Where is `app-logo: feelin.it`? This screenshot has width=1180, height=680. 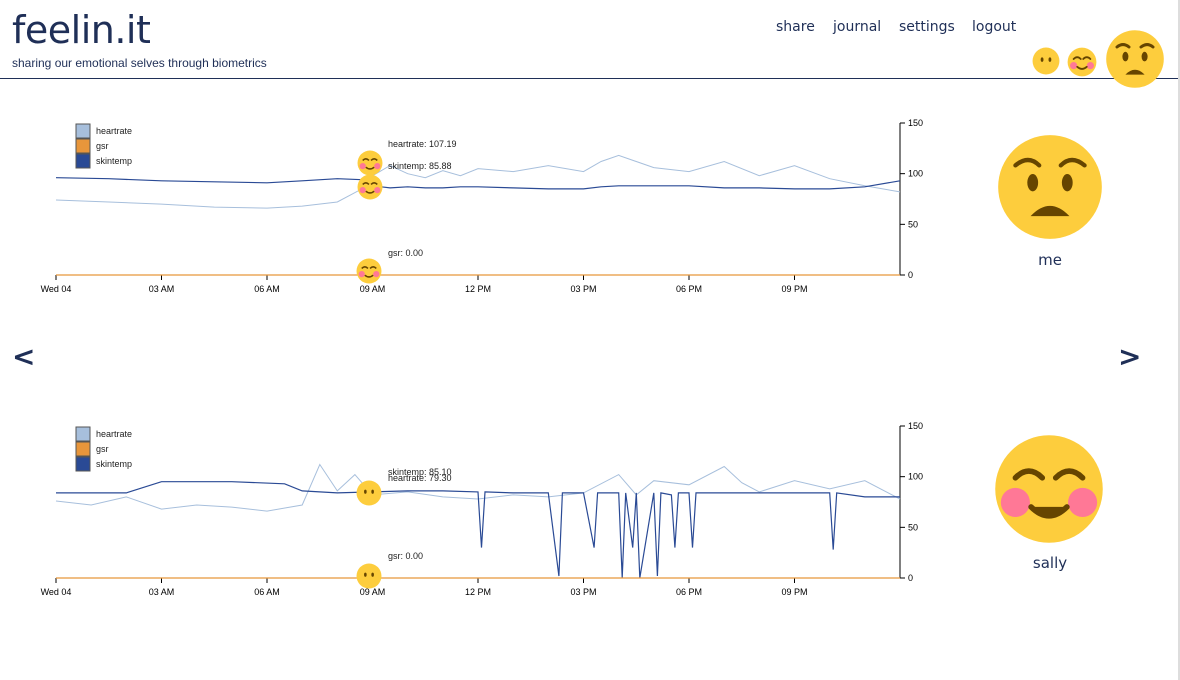 app-logo: feelin.it is located at coordinates (81, 30).